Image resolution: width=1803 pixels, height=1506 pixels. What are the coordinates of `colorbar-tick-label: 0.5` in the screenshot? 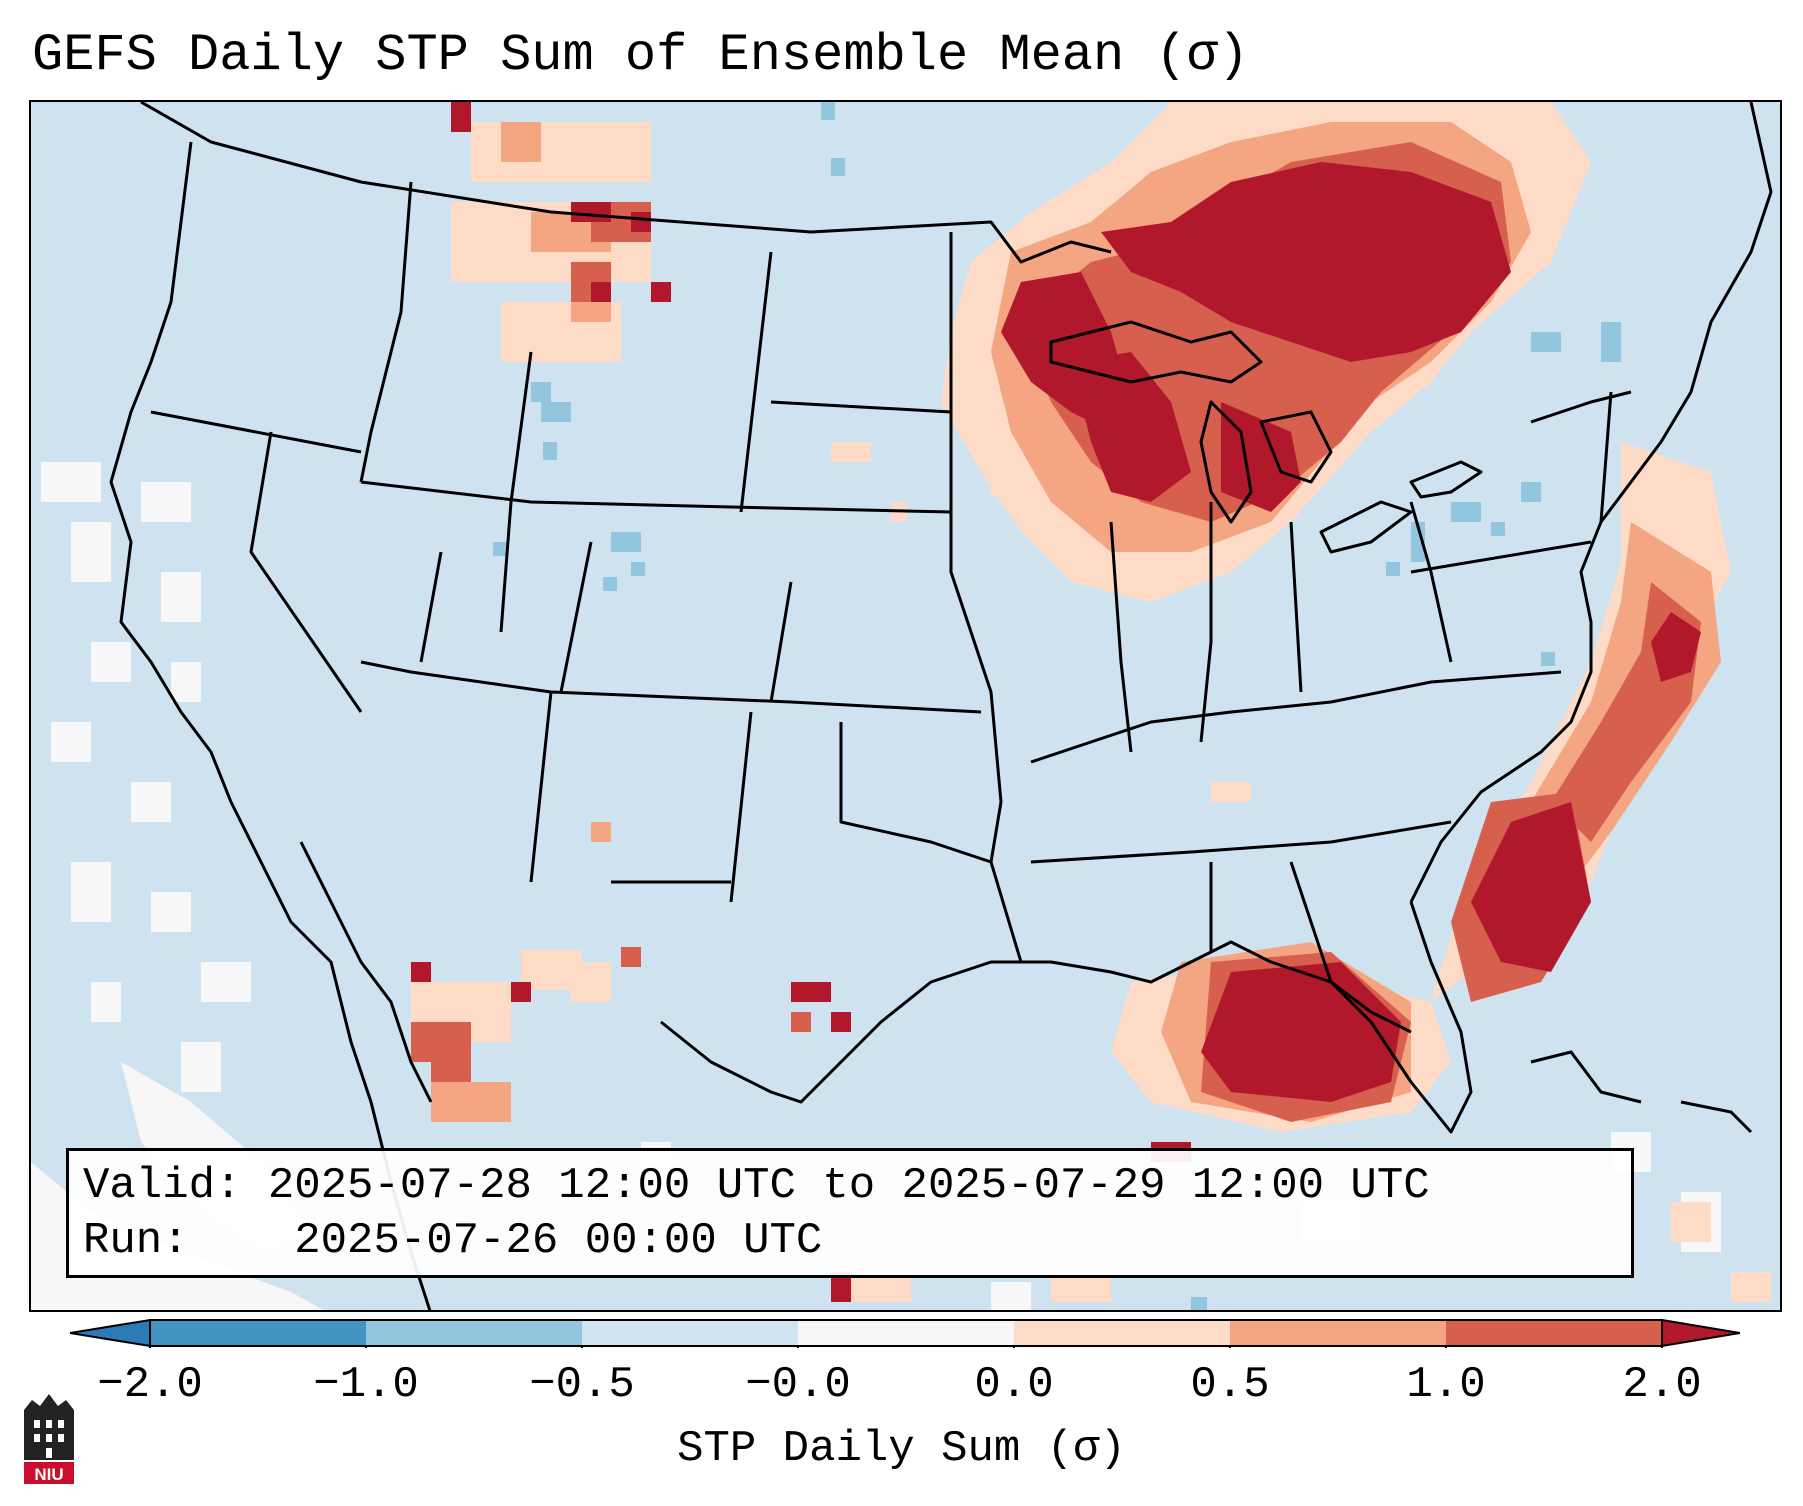 It's located at (1230, 1385).